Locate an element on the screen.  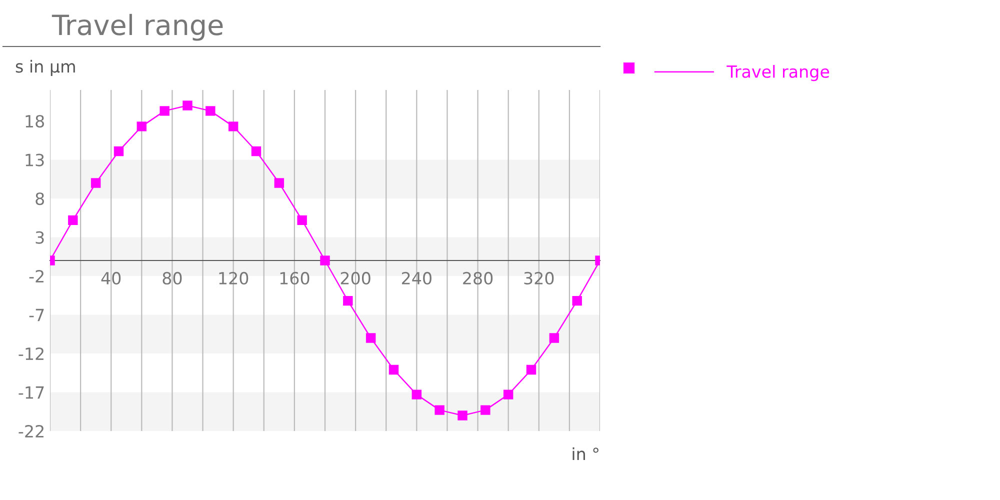
y-tick-label: -22 is located at coordinates (31, 431).